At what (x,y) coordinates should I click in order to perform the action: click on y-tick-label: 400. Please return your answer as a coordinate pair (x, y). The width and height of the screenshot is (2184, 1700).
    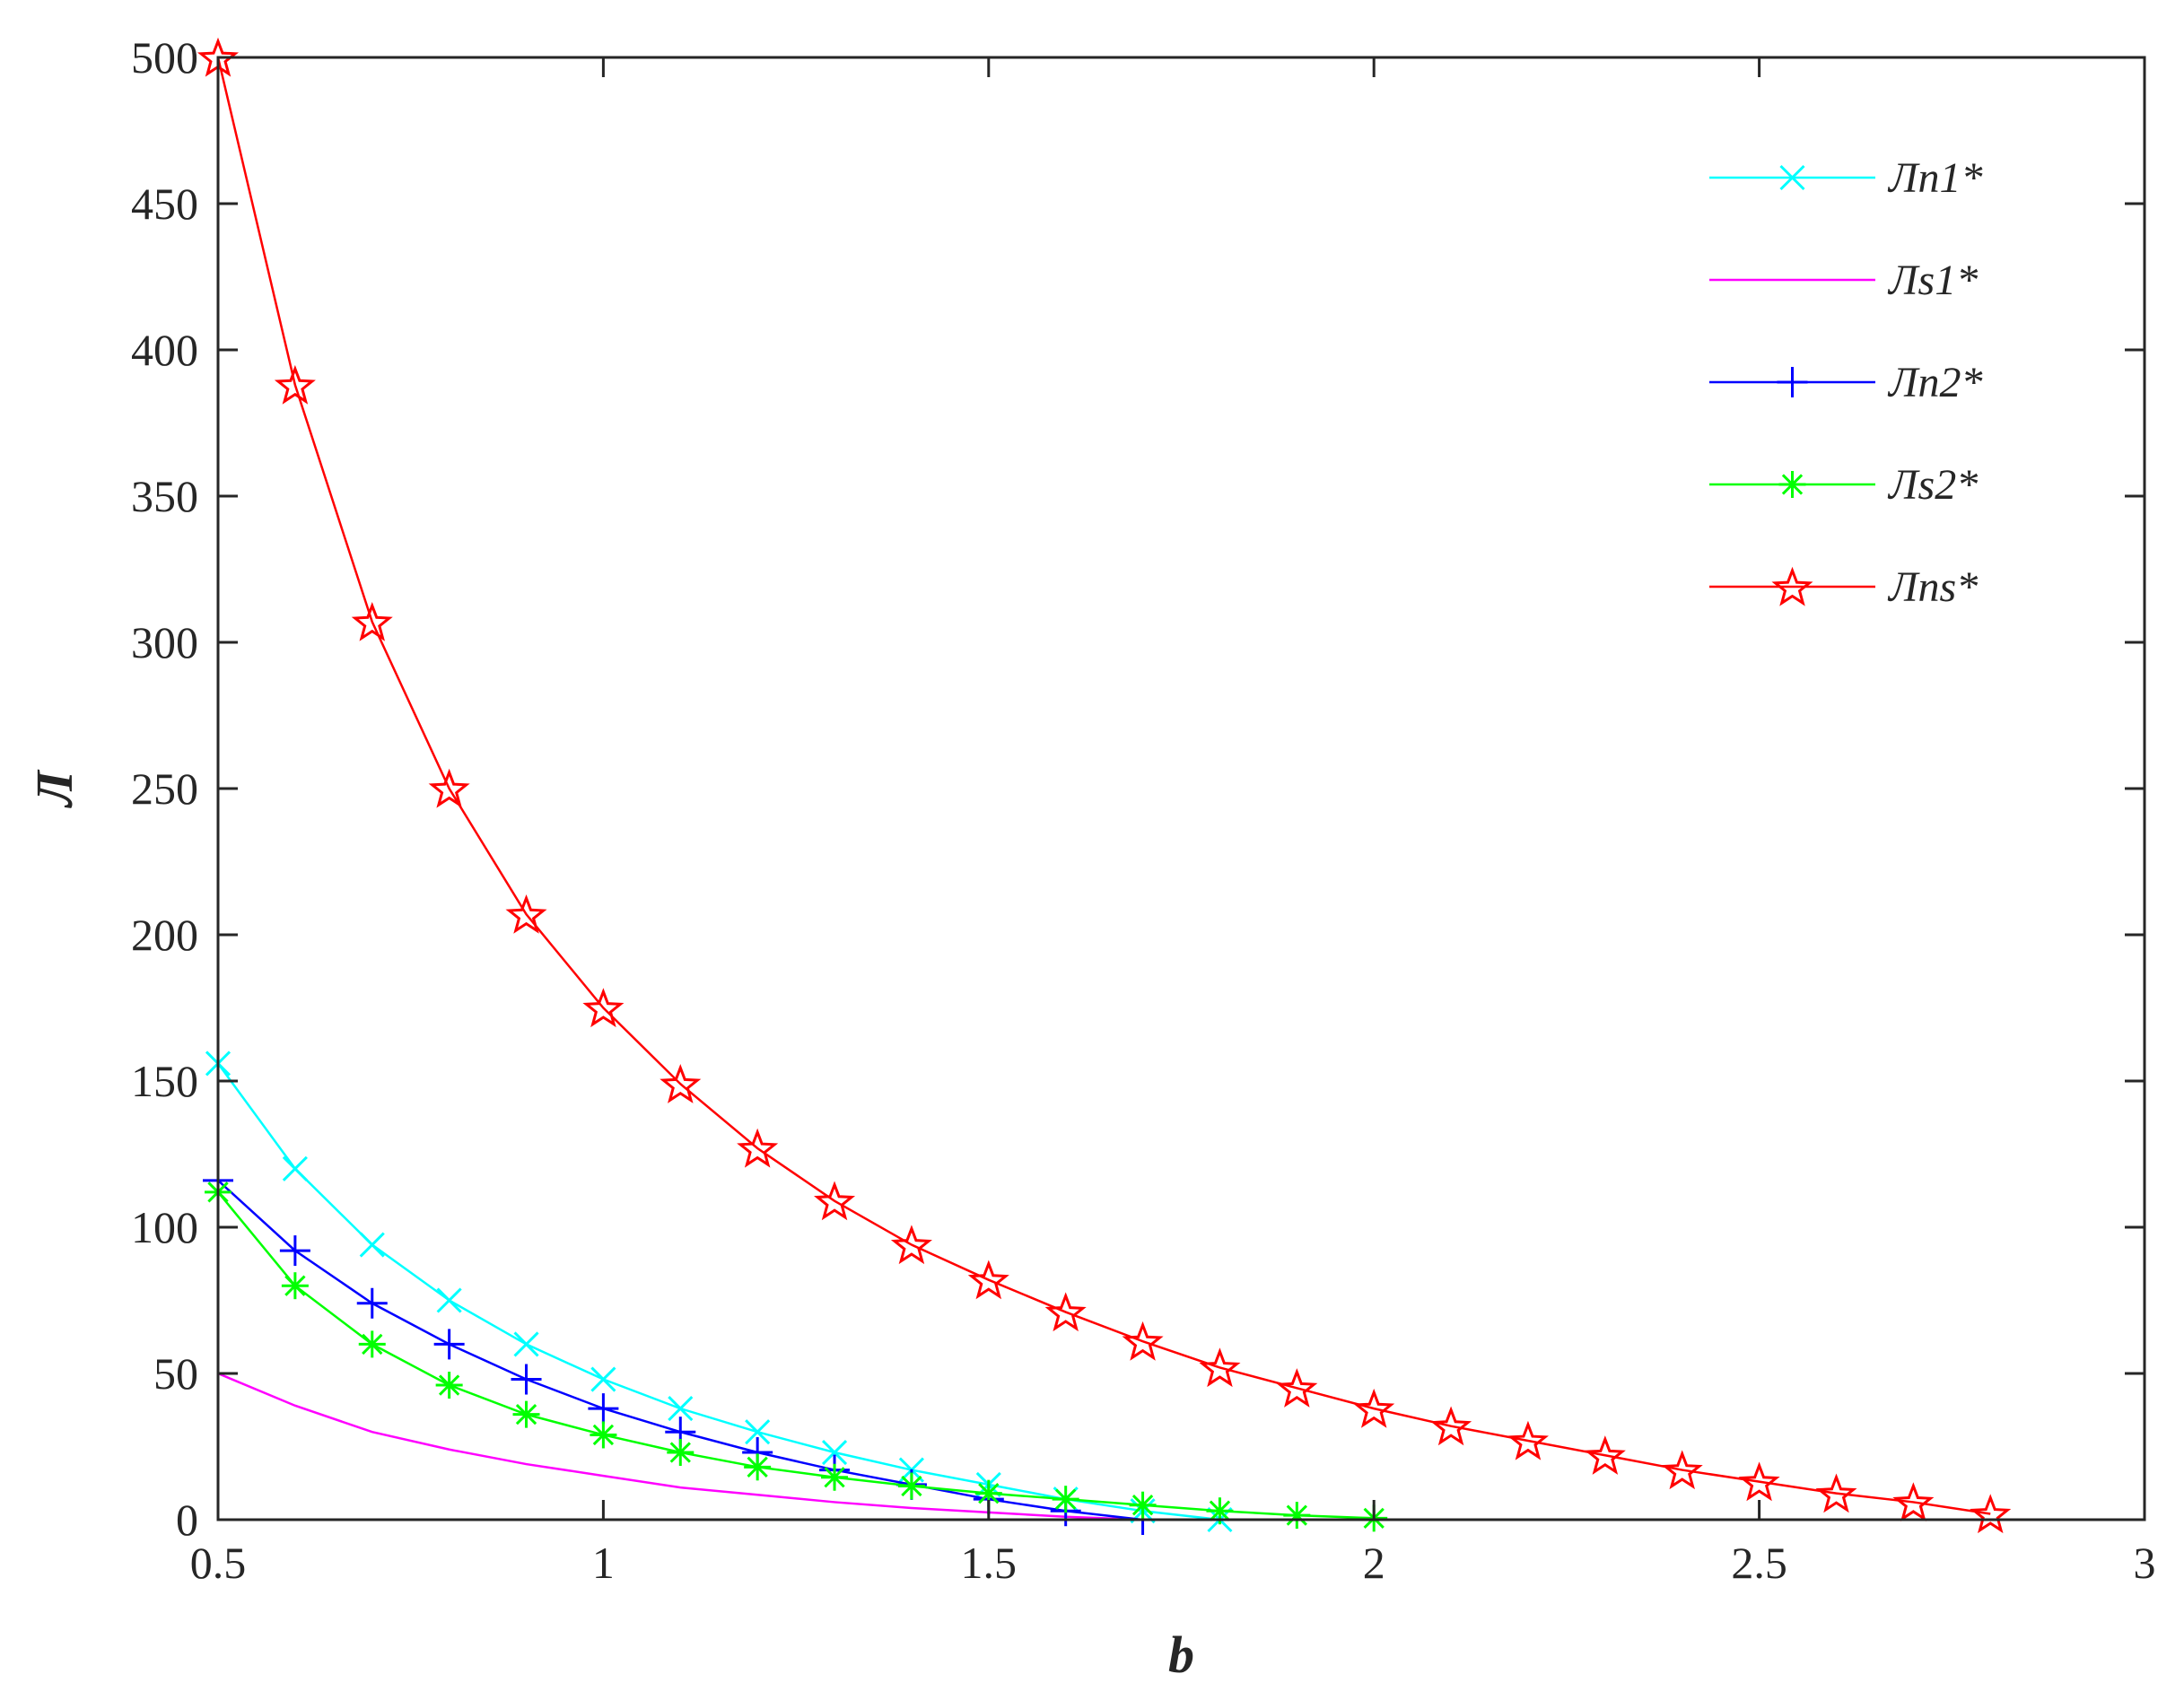
    Looking at the image, I should click on (164, 350).